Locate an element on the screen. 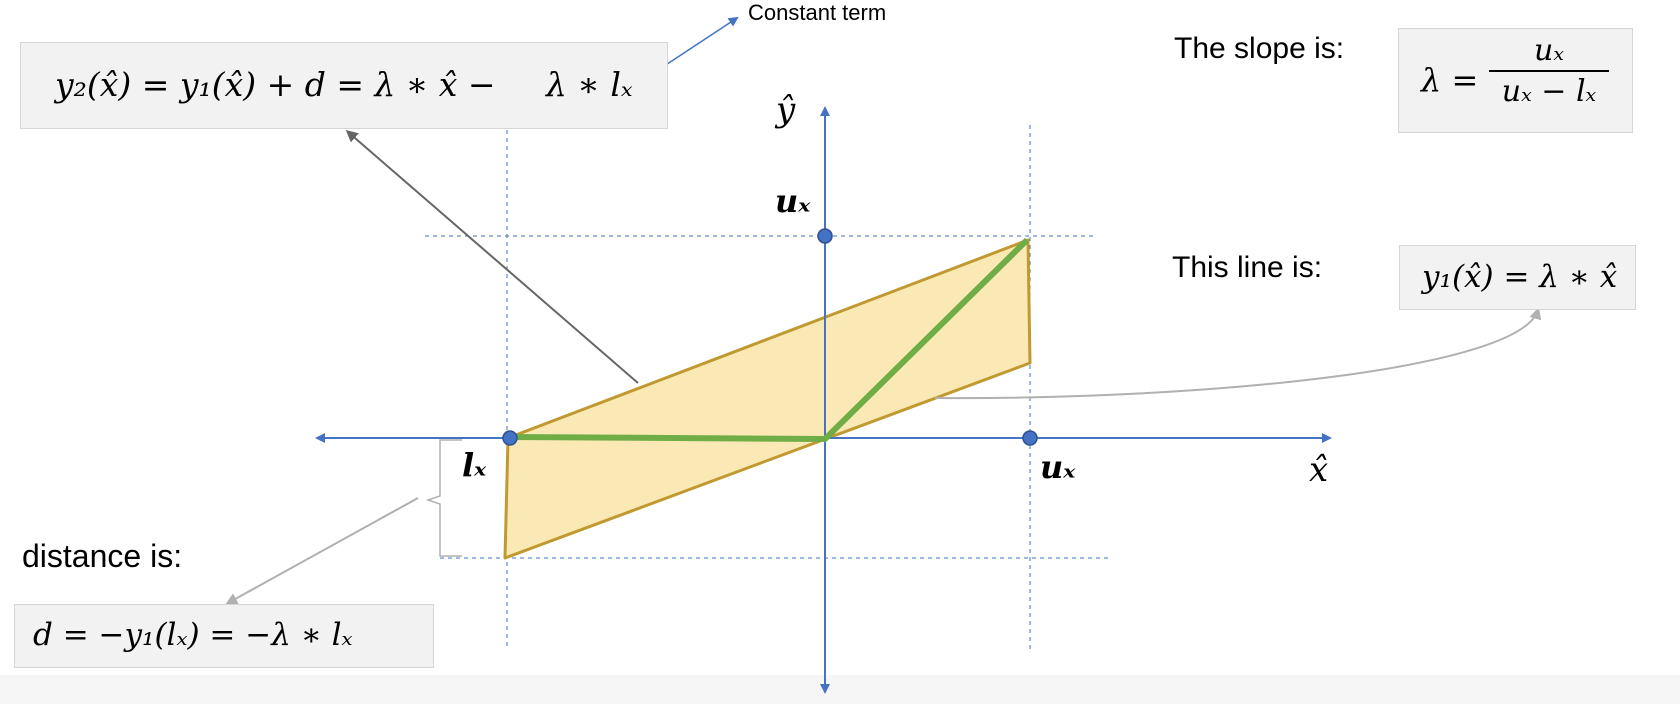  slope-fraction-bar is located at coordinates (1549, 71).